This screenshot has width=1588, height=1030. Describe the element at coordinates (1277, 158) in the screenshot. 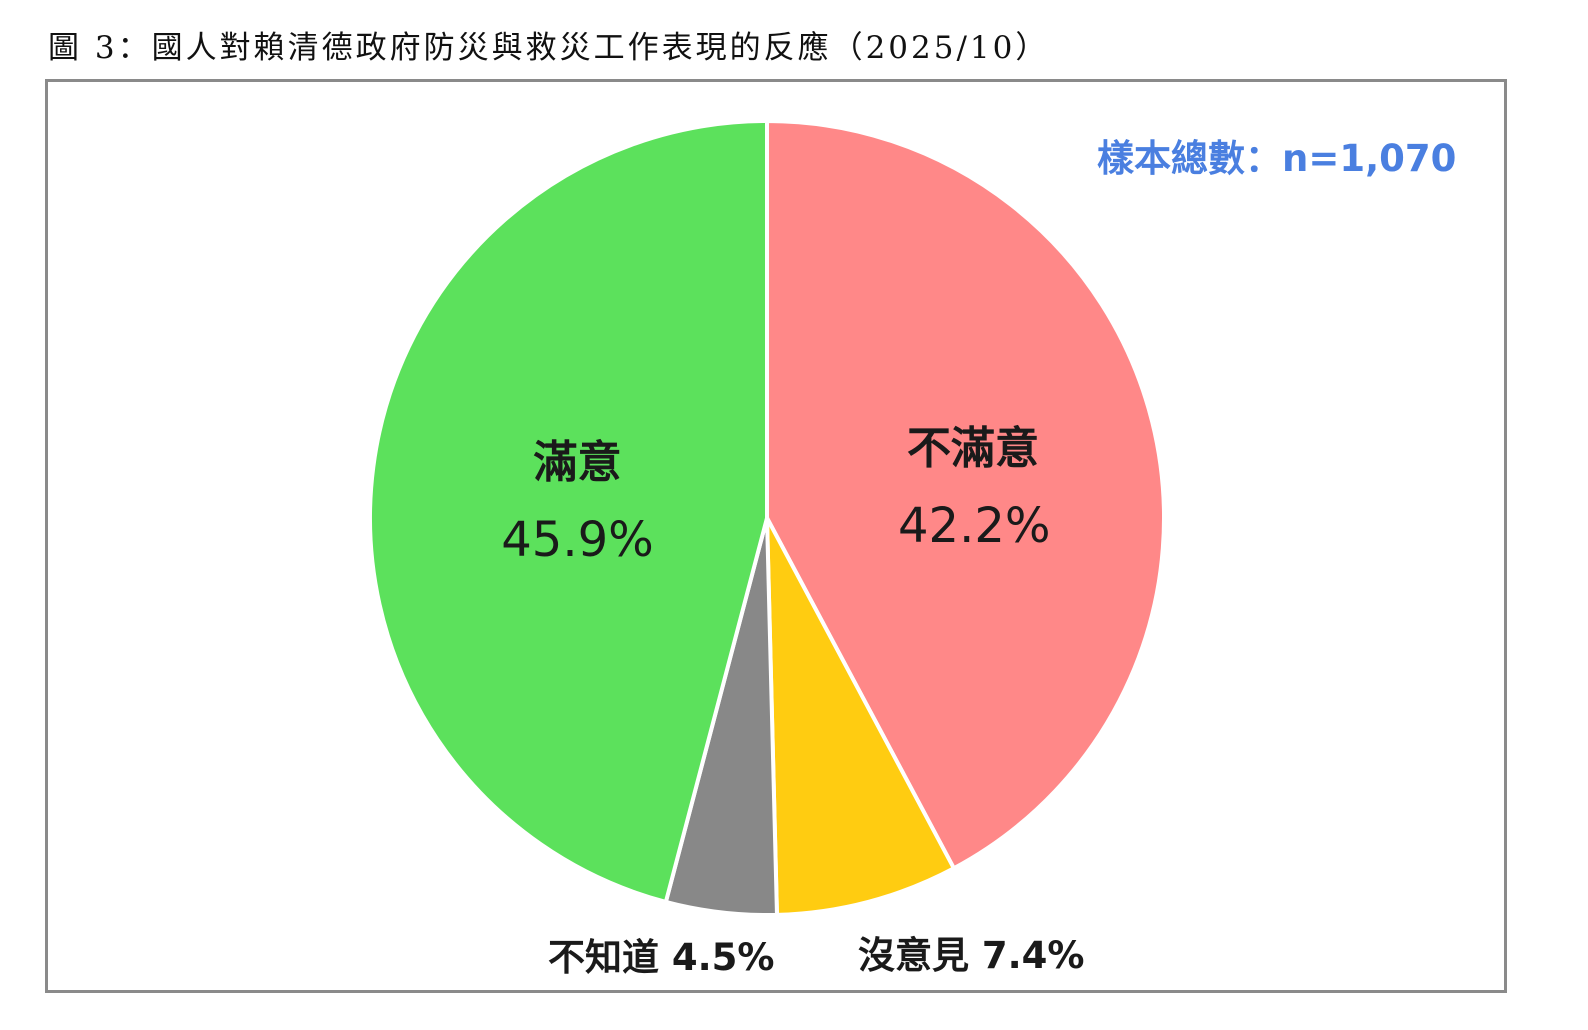

I see `sample-size-note: 樣本總數：n=1,070` at that location.